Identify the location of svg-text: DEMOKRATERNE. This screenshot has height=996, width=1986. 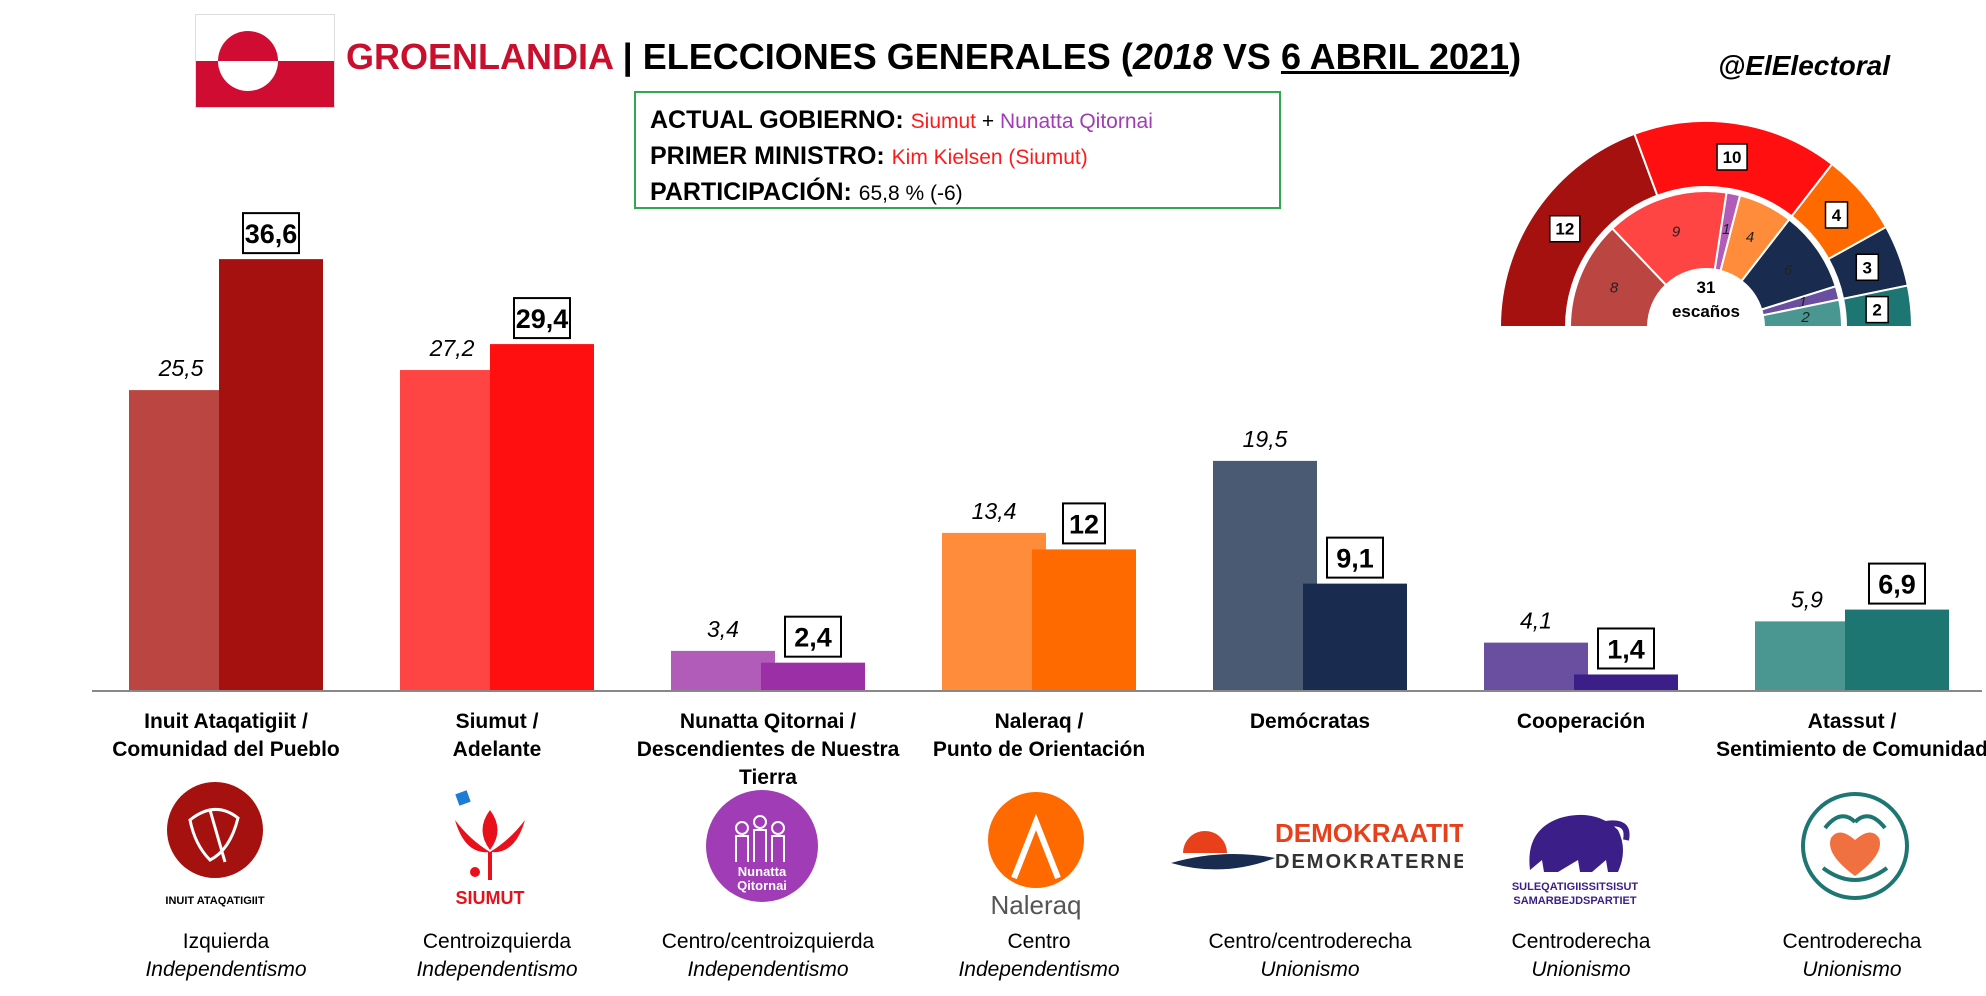
(1369, 862).